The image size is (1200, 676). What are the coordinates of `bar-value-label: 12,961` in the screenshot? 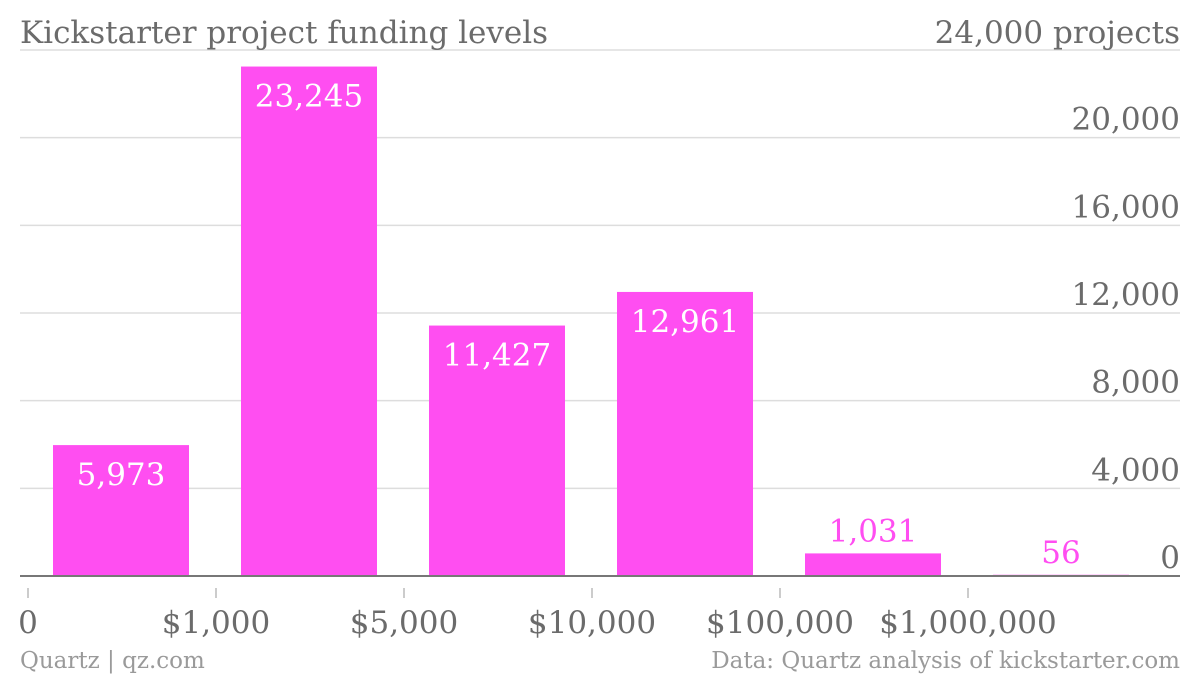 It's located at (685, 322).